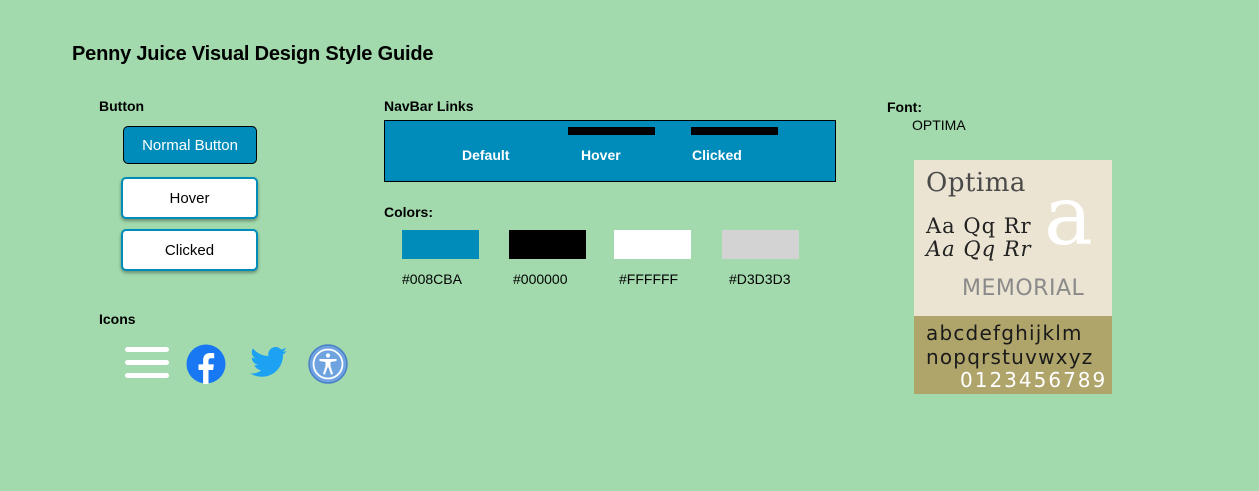 The image size is (1259, 491). I want to click on font-sample-big-letter: a, so click(1068, 216).